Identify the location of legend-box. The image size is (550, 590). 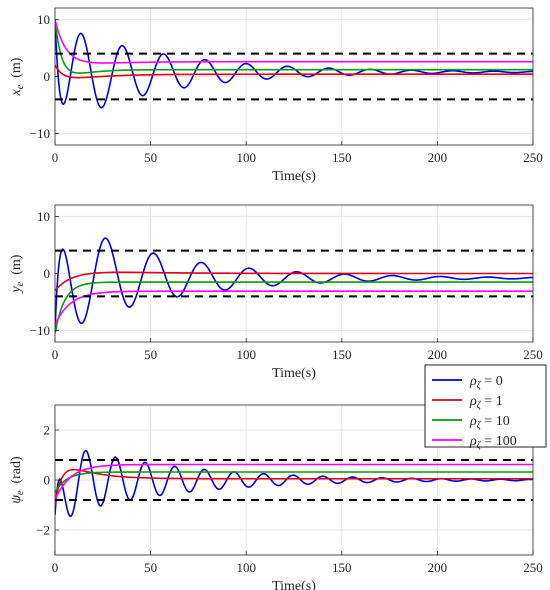
(485, 406).